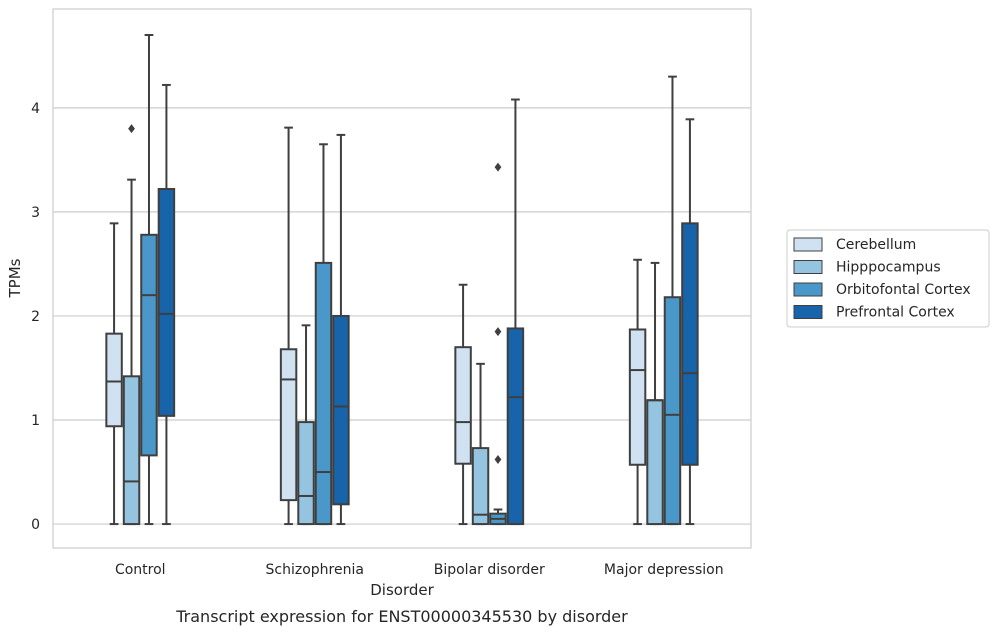  What do you see at coordinates (35, 213) in the screenshot?
I see `y-tick-label: 3` at bounding box center [35, 213].